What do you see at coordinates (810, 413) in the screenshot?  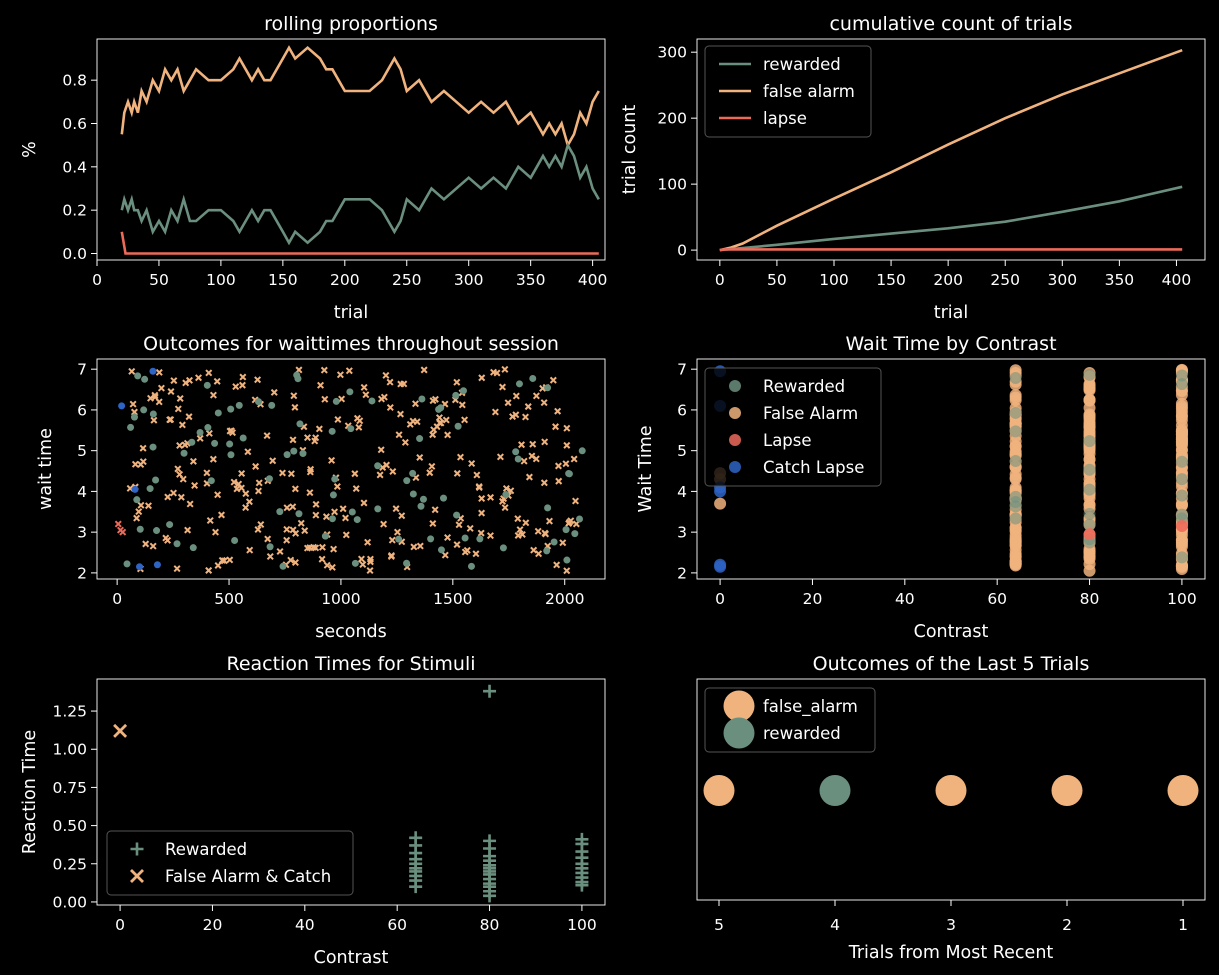 I see `legend-label-false_alarm: False Alarm` at bounding box center [810, 413].